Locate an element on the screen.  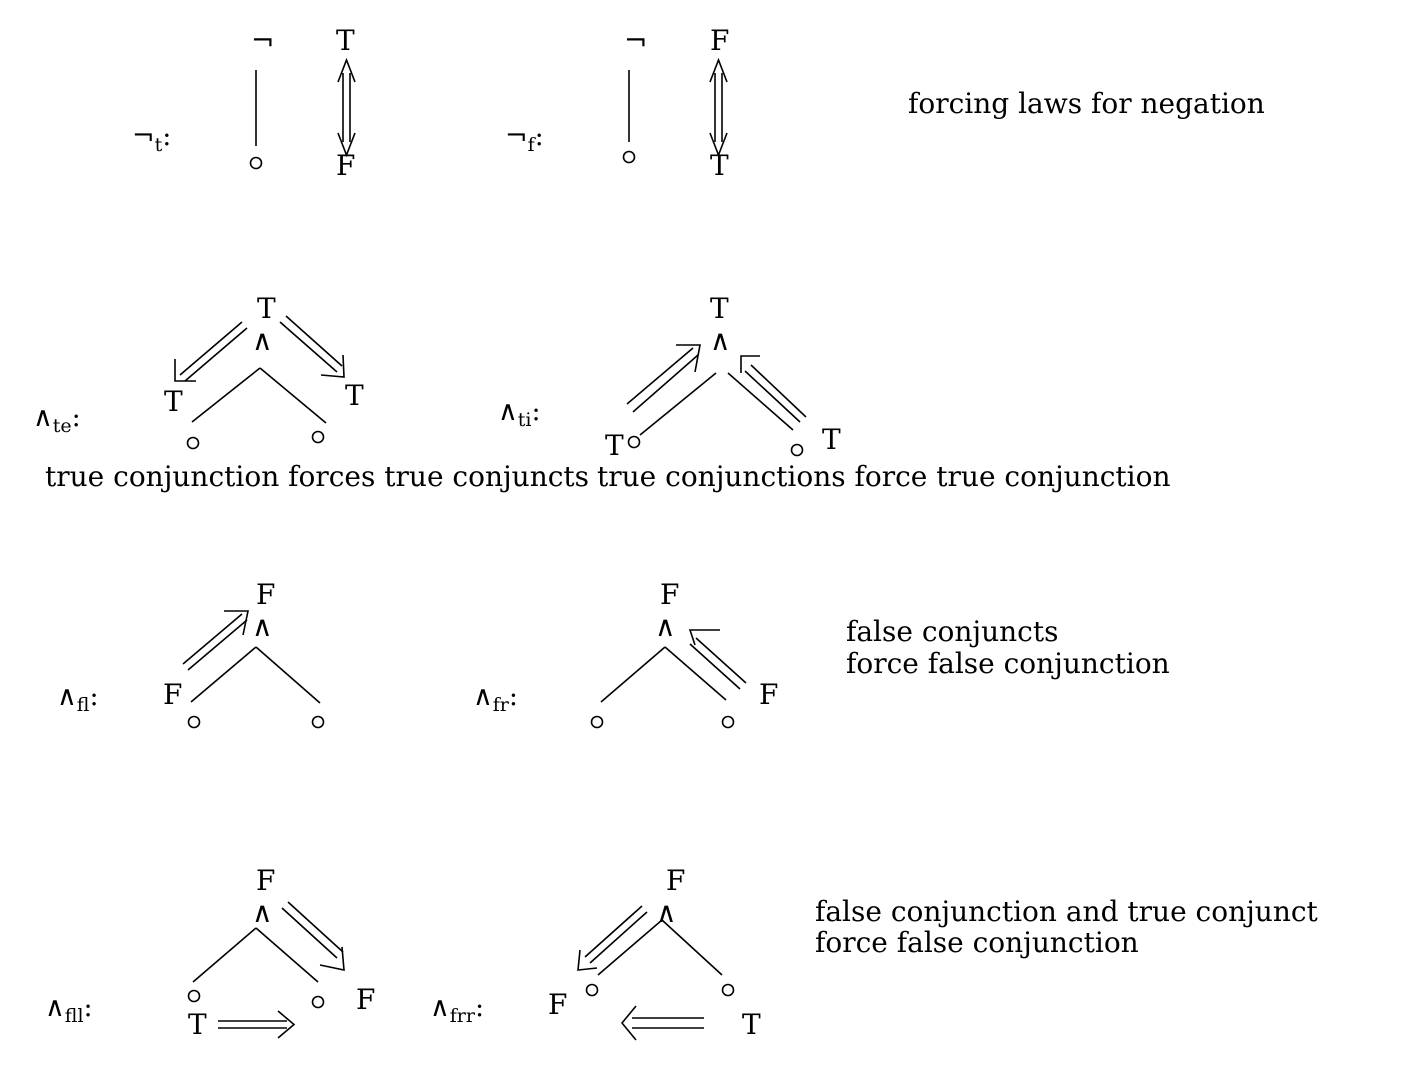
rule-and-fl: ∧fl: F ∧ F is located at coordinates (191, 653).